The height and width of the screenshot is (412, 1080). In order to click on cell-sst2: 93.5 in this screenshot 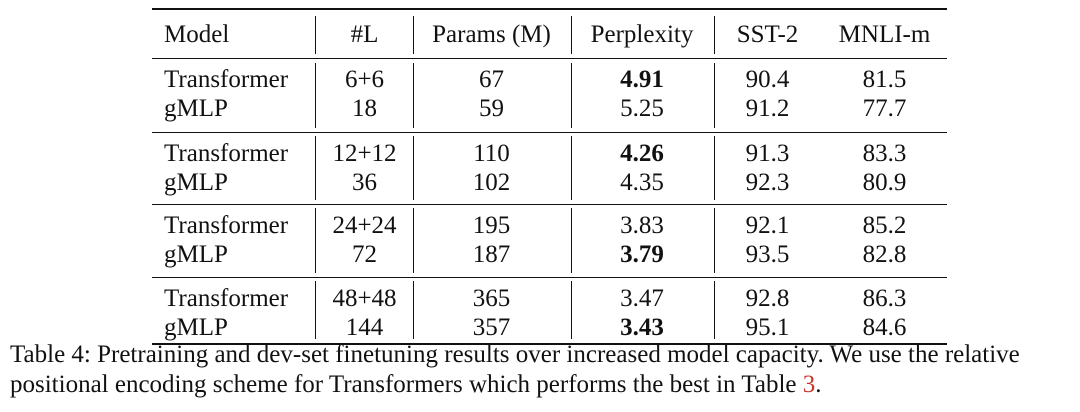, I will do `click(767, 254)`.